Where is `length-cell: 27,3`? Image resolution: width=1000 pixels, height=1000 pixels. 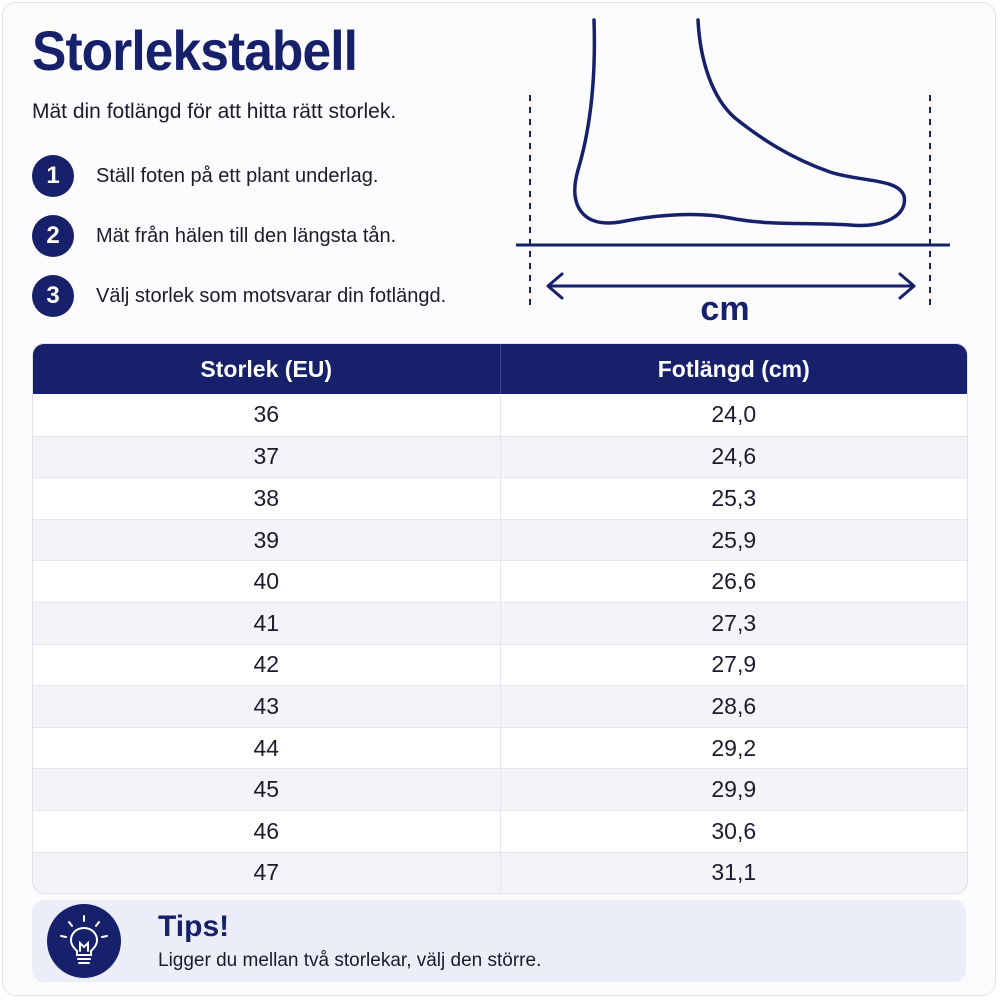
length-cell: 27,3 is located at coordinates (733, 623).